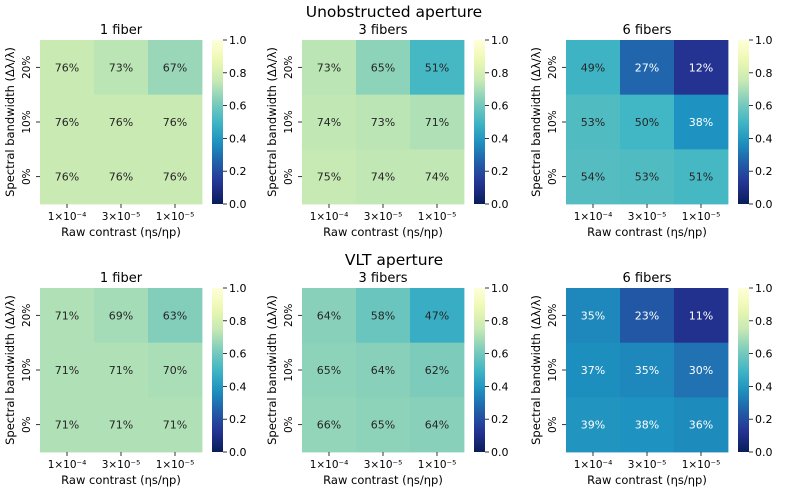  What do you see at coordinates (593, 425) in the screenshot?
I see `cell-value-label: 39%` at bounding box center [593, 425].